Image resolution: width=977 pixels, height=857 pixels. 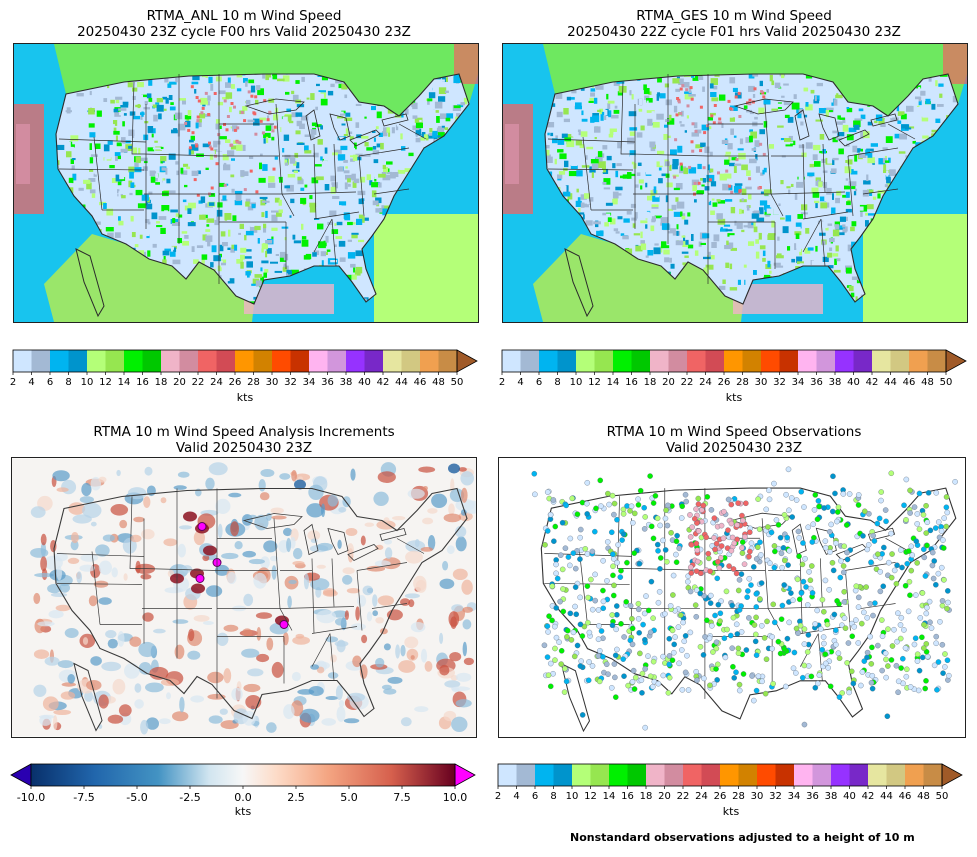 I want to click on obs-title-line2: Valid 20250430 23Z, so click(x=734, y=448).